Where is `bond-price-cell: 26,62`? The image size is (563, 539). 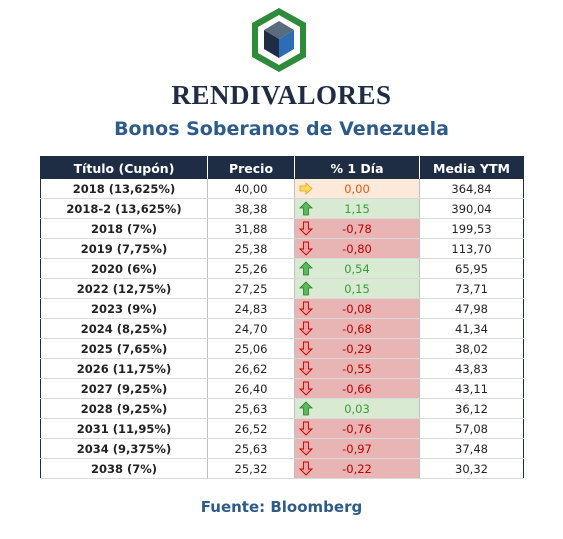
bond-price-cell: 26,62 is located at coordinates (251, 368).